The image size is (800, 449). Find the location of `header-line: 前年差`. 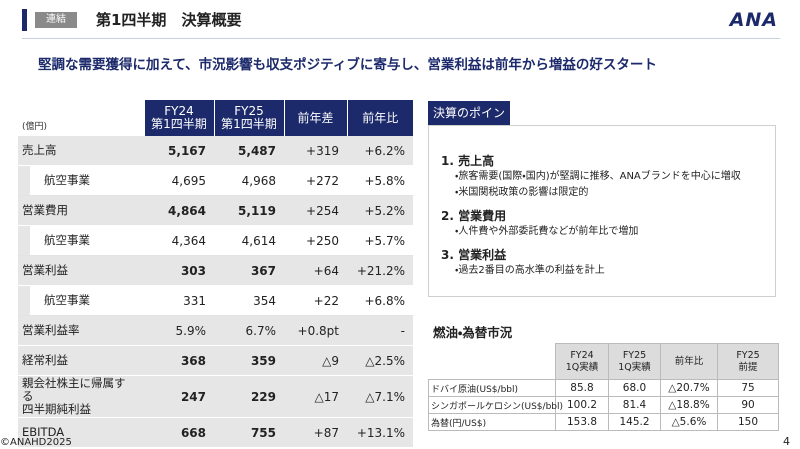

header-line: 前年差 is located at coordinates (315, 117).